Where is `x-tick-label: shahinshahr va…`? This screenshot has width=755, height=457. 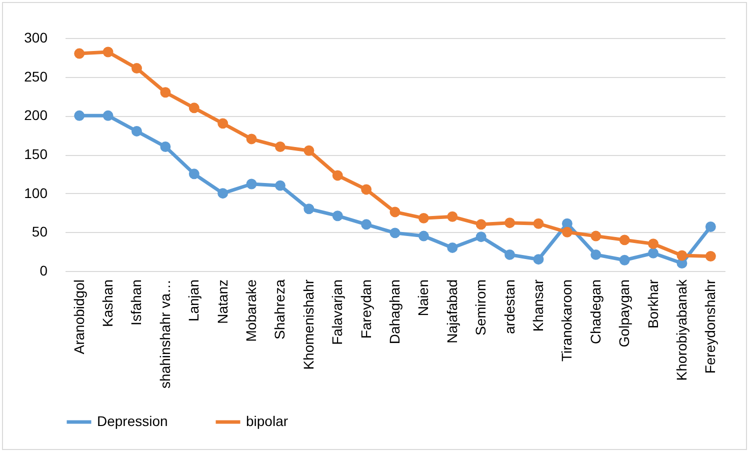
x-tick-label: shahinshahr va… is located at coordinates (164, 334).